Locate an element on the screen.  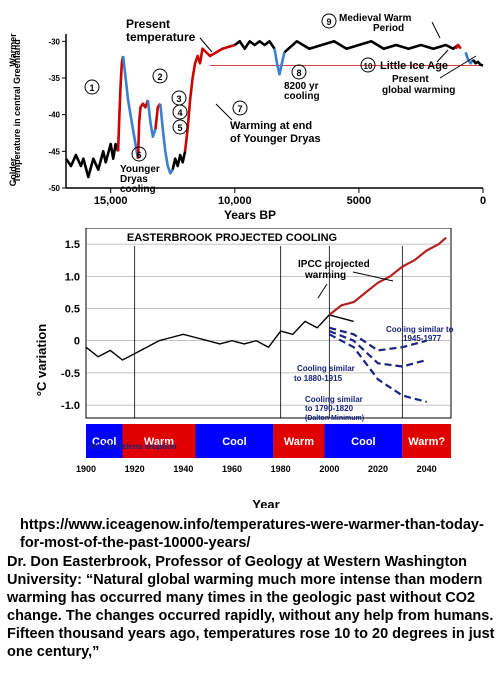
bottom-x-tick-label: 2040 is located at coordinates (427, 469).